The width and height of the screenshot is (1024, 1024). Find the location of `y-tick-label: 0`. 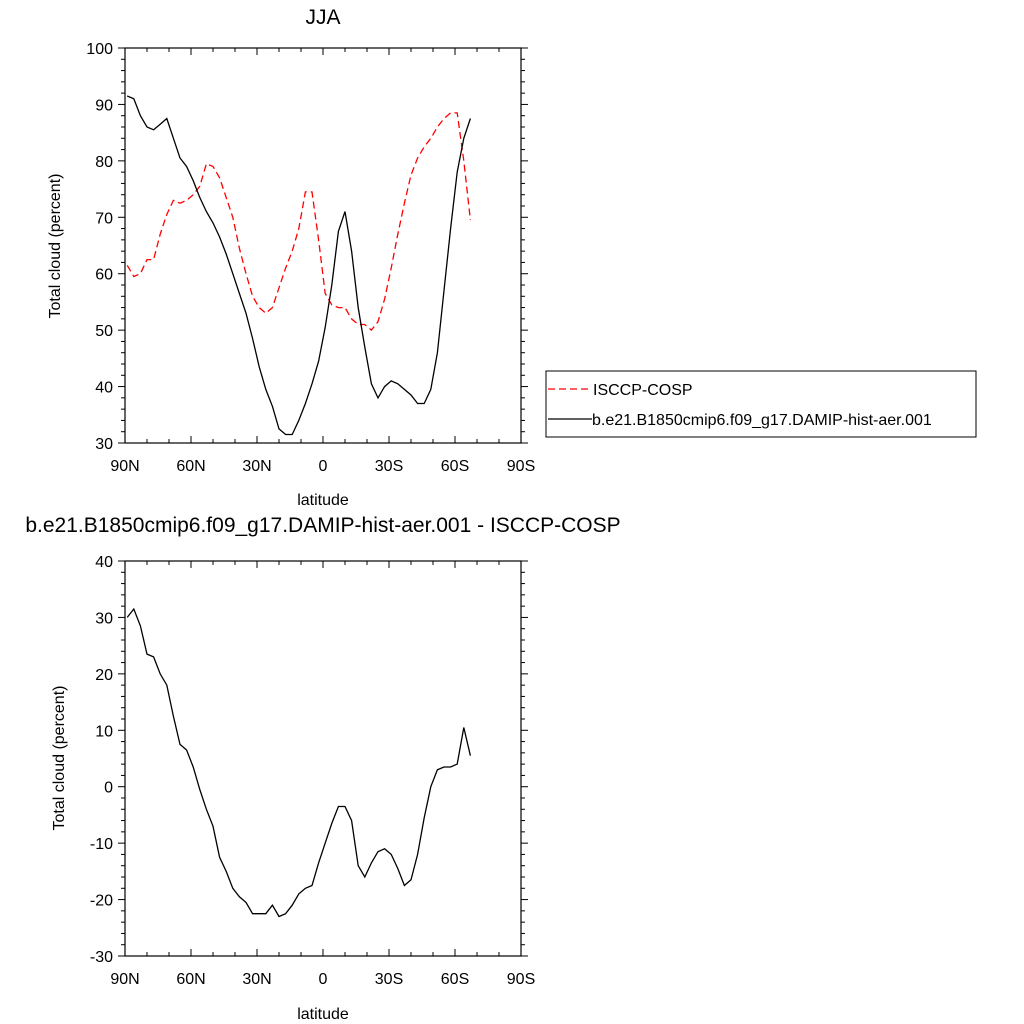

y-tick-label: 0 is located at coordinates (108, 788).